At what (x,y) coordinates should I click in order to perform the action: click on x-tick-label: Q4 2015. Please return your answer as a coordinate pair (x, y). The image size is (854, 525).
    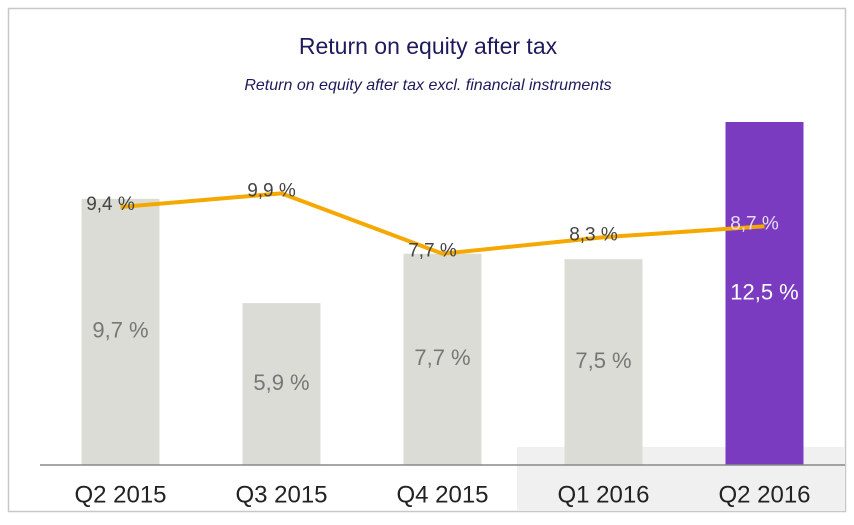
    Looking at the image, I should click on (442, 494).